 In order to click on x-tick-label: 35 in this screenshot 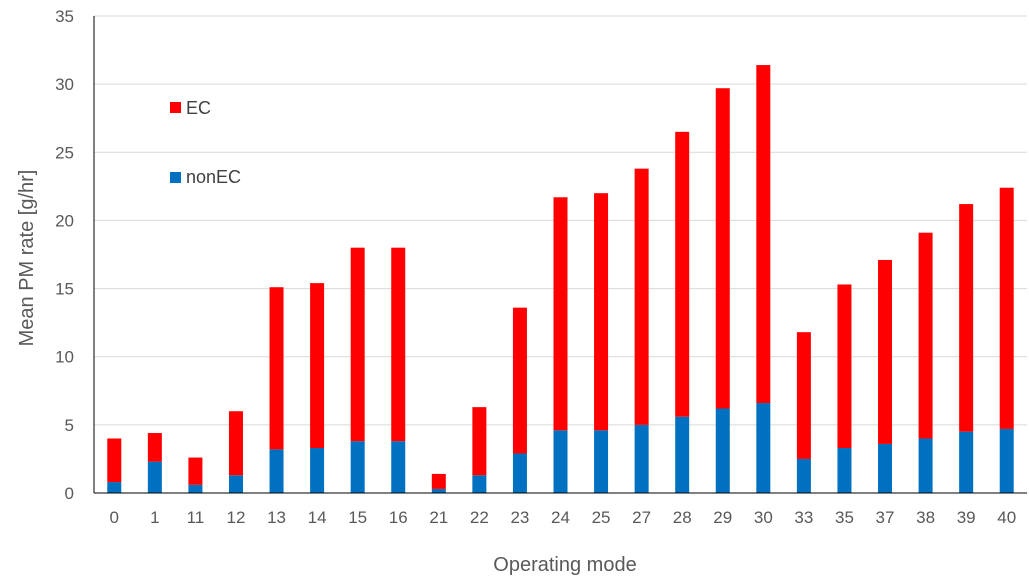, I will do `click(844, 517)`.